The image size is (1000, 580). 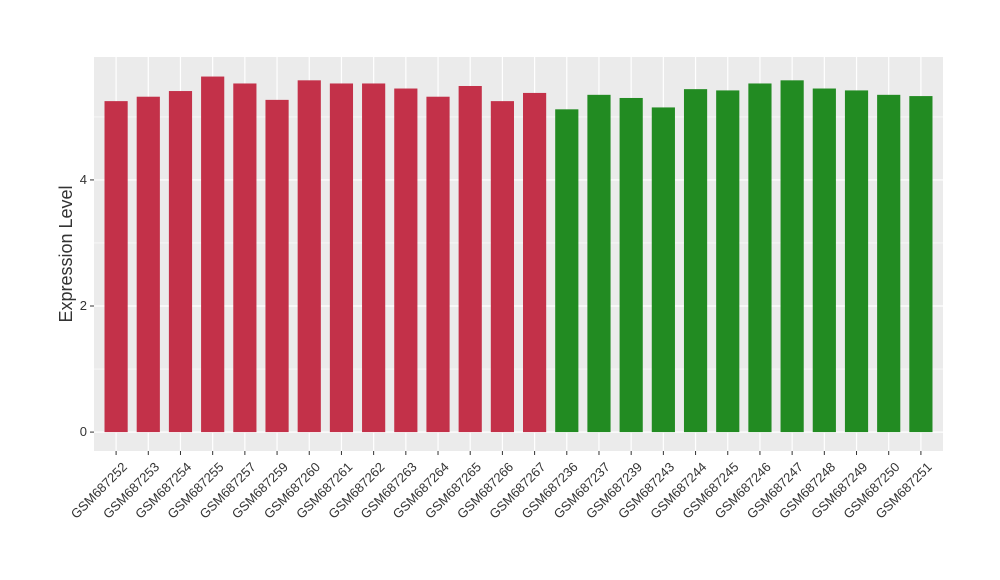 I want to click on bar-GSM687257, so click(x=245, y=258).